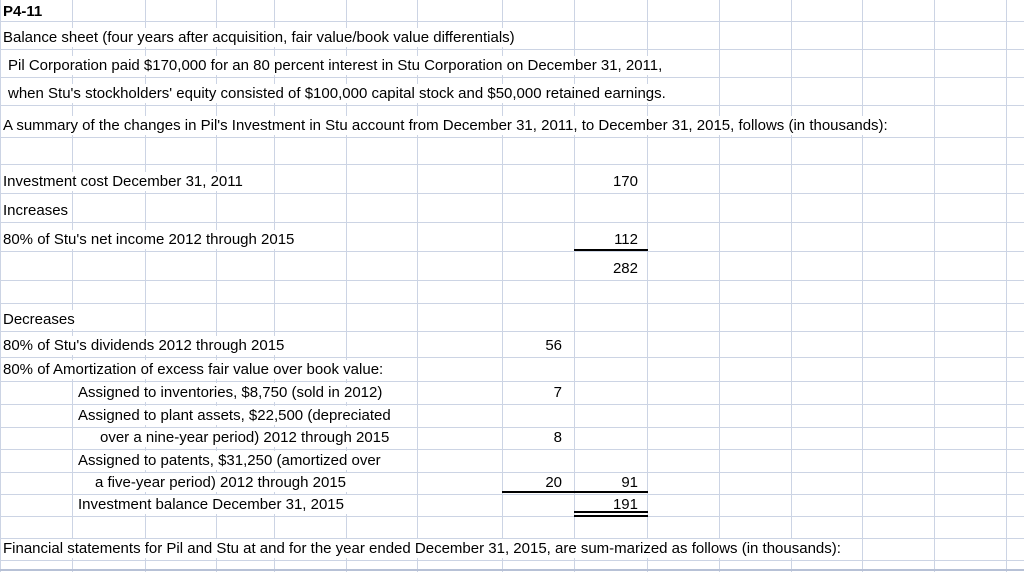  I want to click on cell-value-invest-balance: 191, so click(607, 504).